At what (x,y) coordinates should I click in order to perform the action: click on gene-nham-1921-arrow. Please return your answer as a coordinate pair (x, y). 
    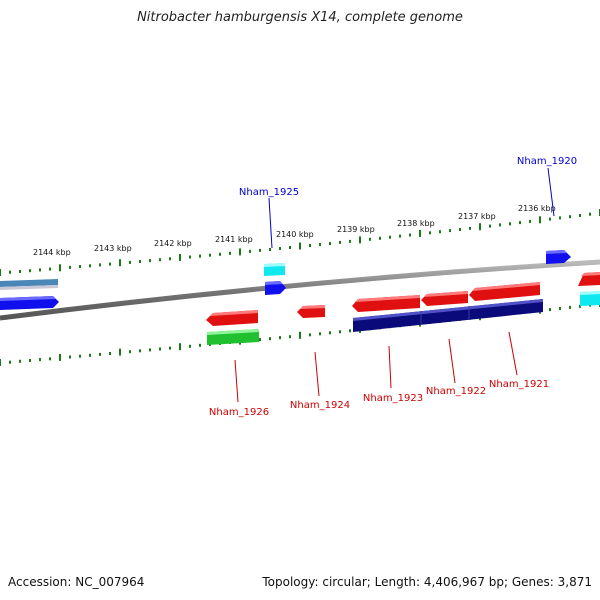
    Looking at the image, I should click on (504, 291).